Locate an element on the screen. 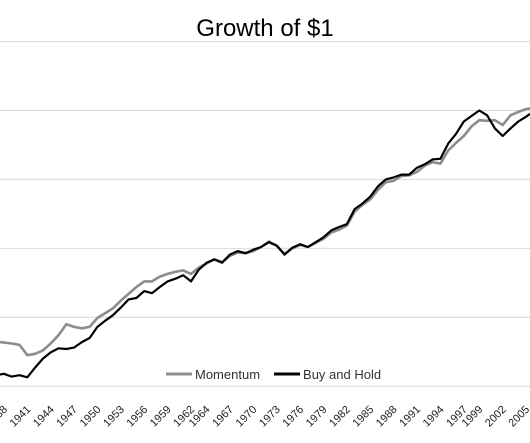 The width and height of the screenshot is (530, 443). x-tick-label-1976: 1976 is located at coordinates (293, 417).